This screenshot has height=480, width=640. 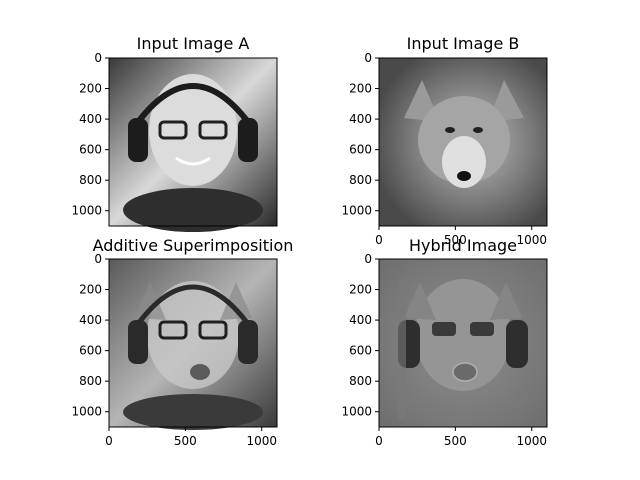 What do you see at coordinates (360, 335) in the screenshot?
I see `subplot-d-yticks: 0 200 400 600 800 1000` at bounding box center [360, 335].